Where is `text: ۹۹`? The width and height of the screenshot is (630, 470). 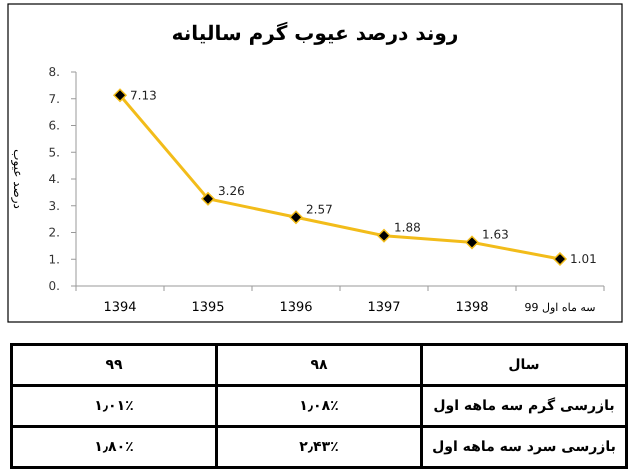
text: ۹۹ is located at coordinates (114, 365).